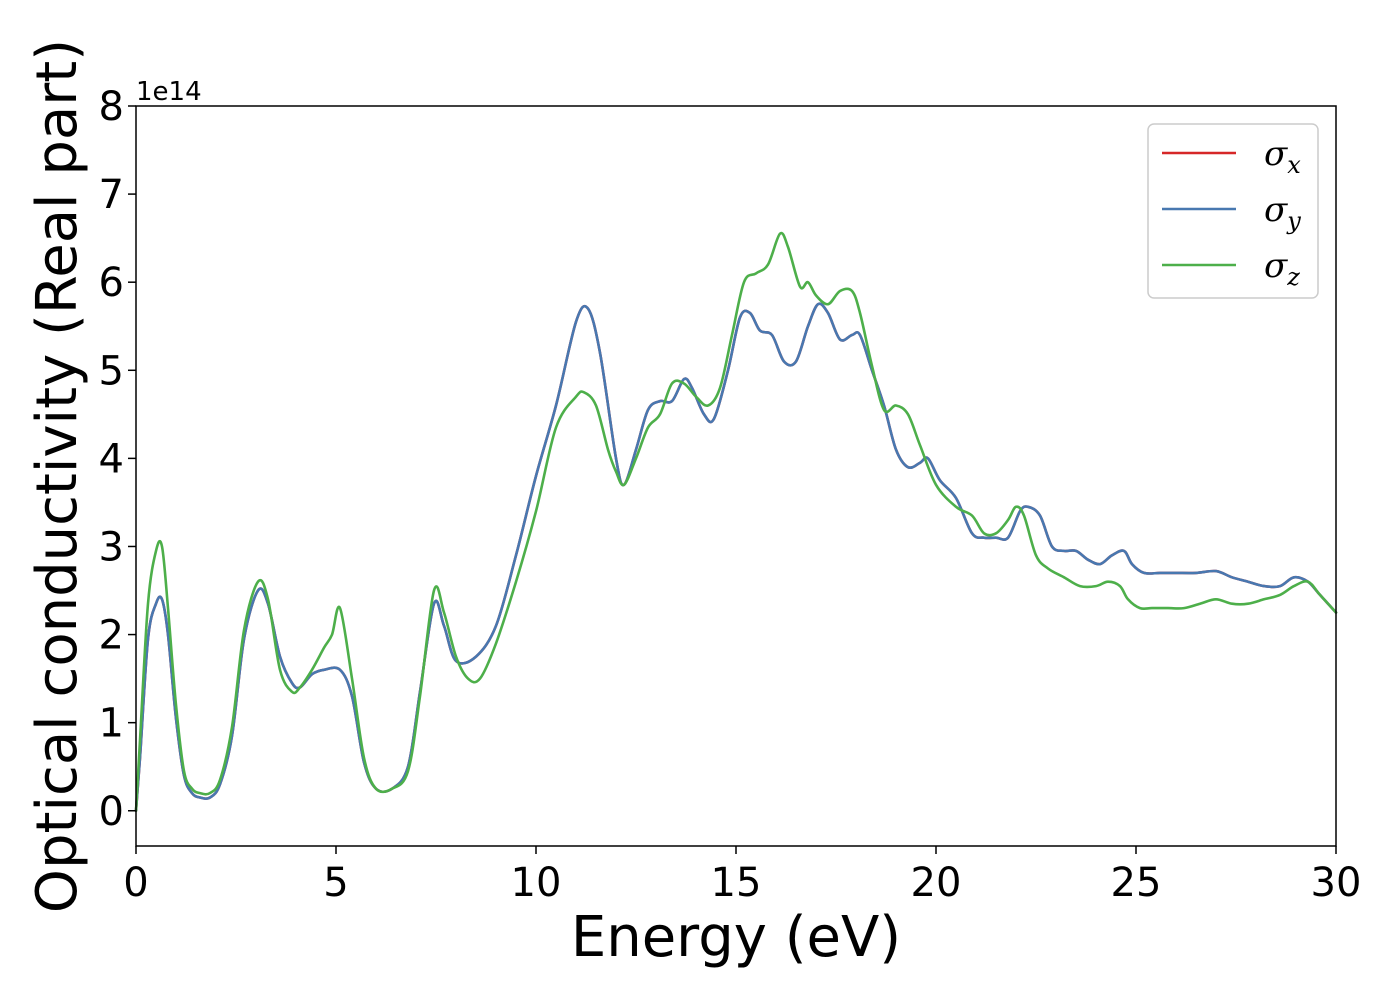 This screenshot has height=1000, width=1400. Describe the element at coordinates (536, 883) in the screenshot. I see `x-tick-label: 10` at that location.